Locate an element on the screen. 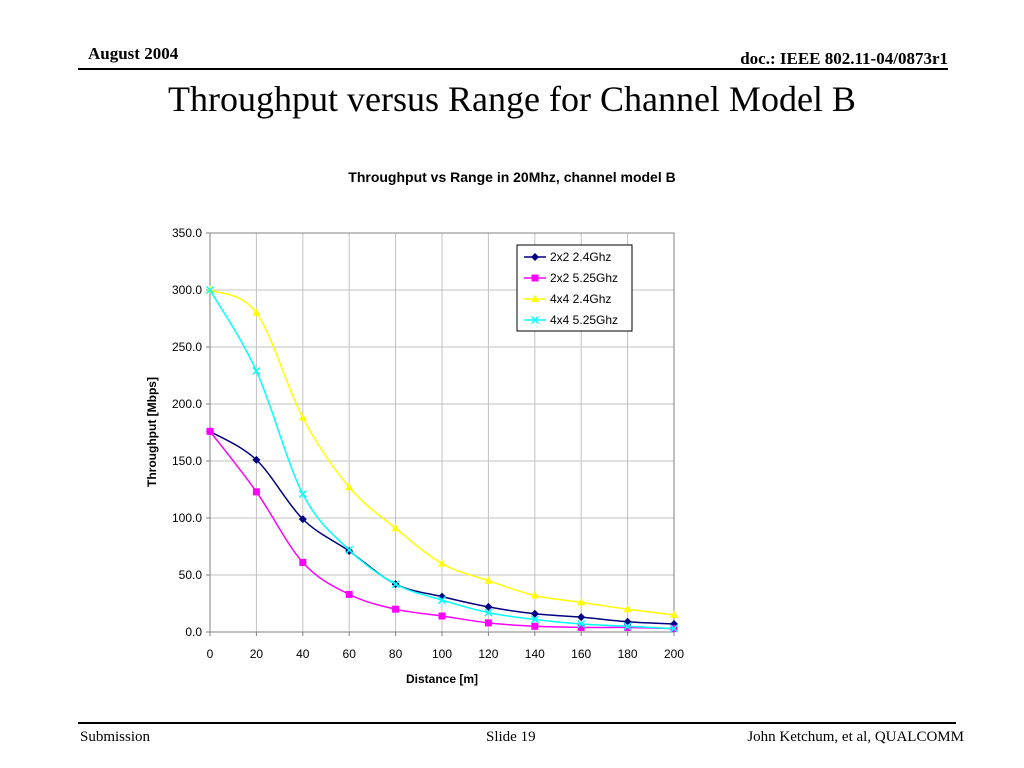 The width and height of the screenshot is (1024, 768). x-axis-label: Distance [m] is located at coordinates (442, 679).